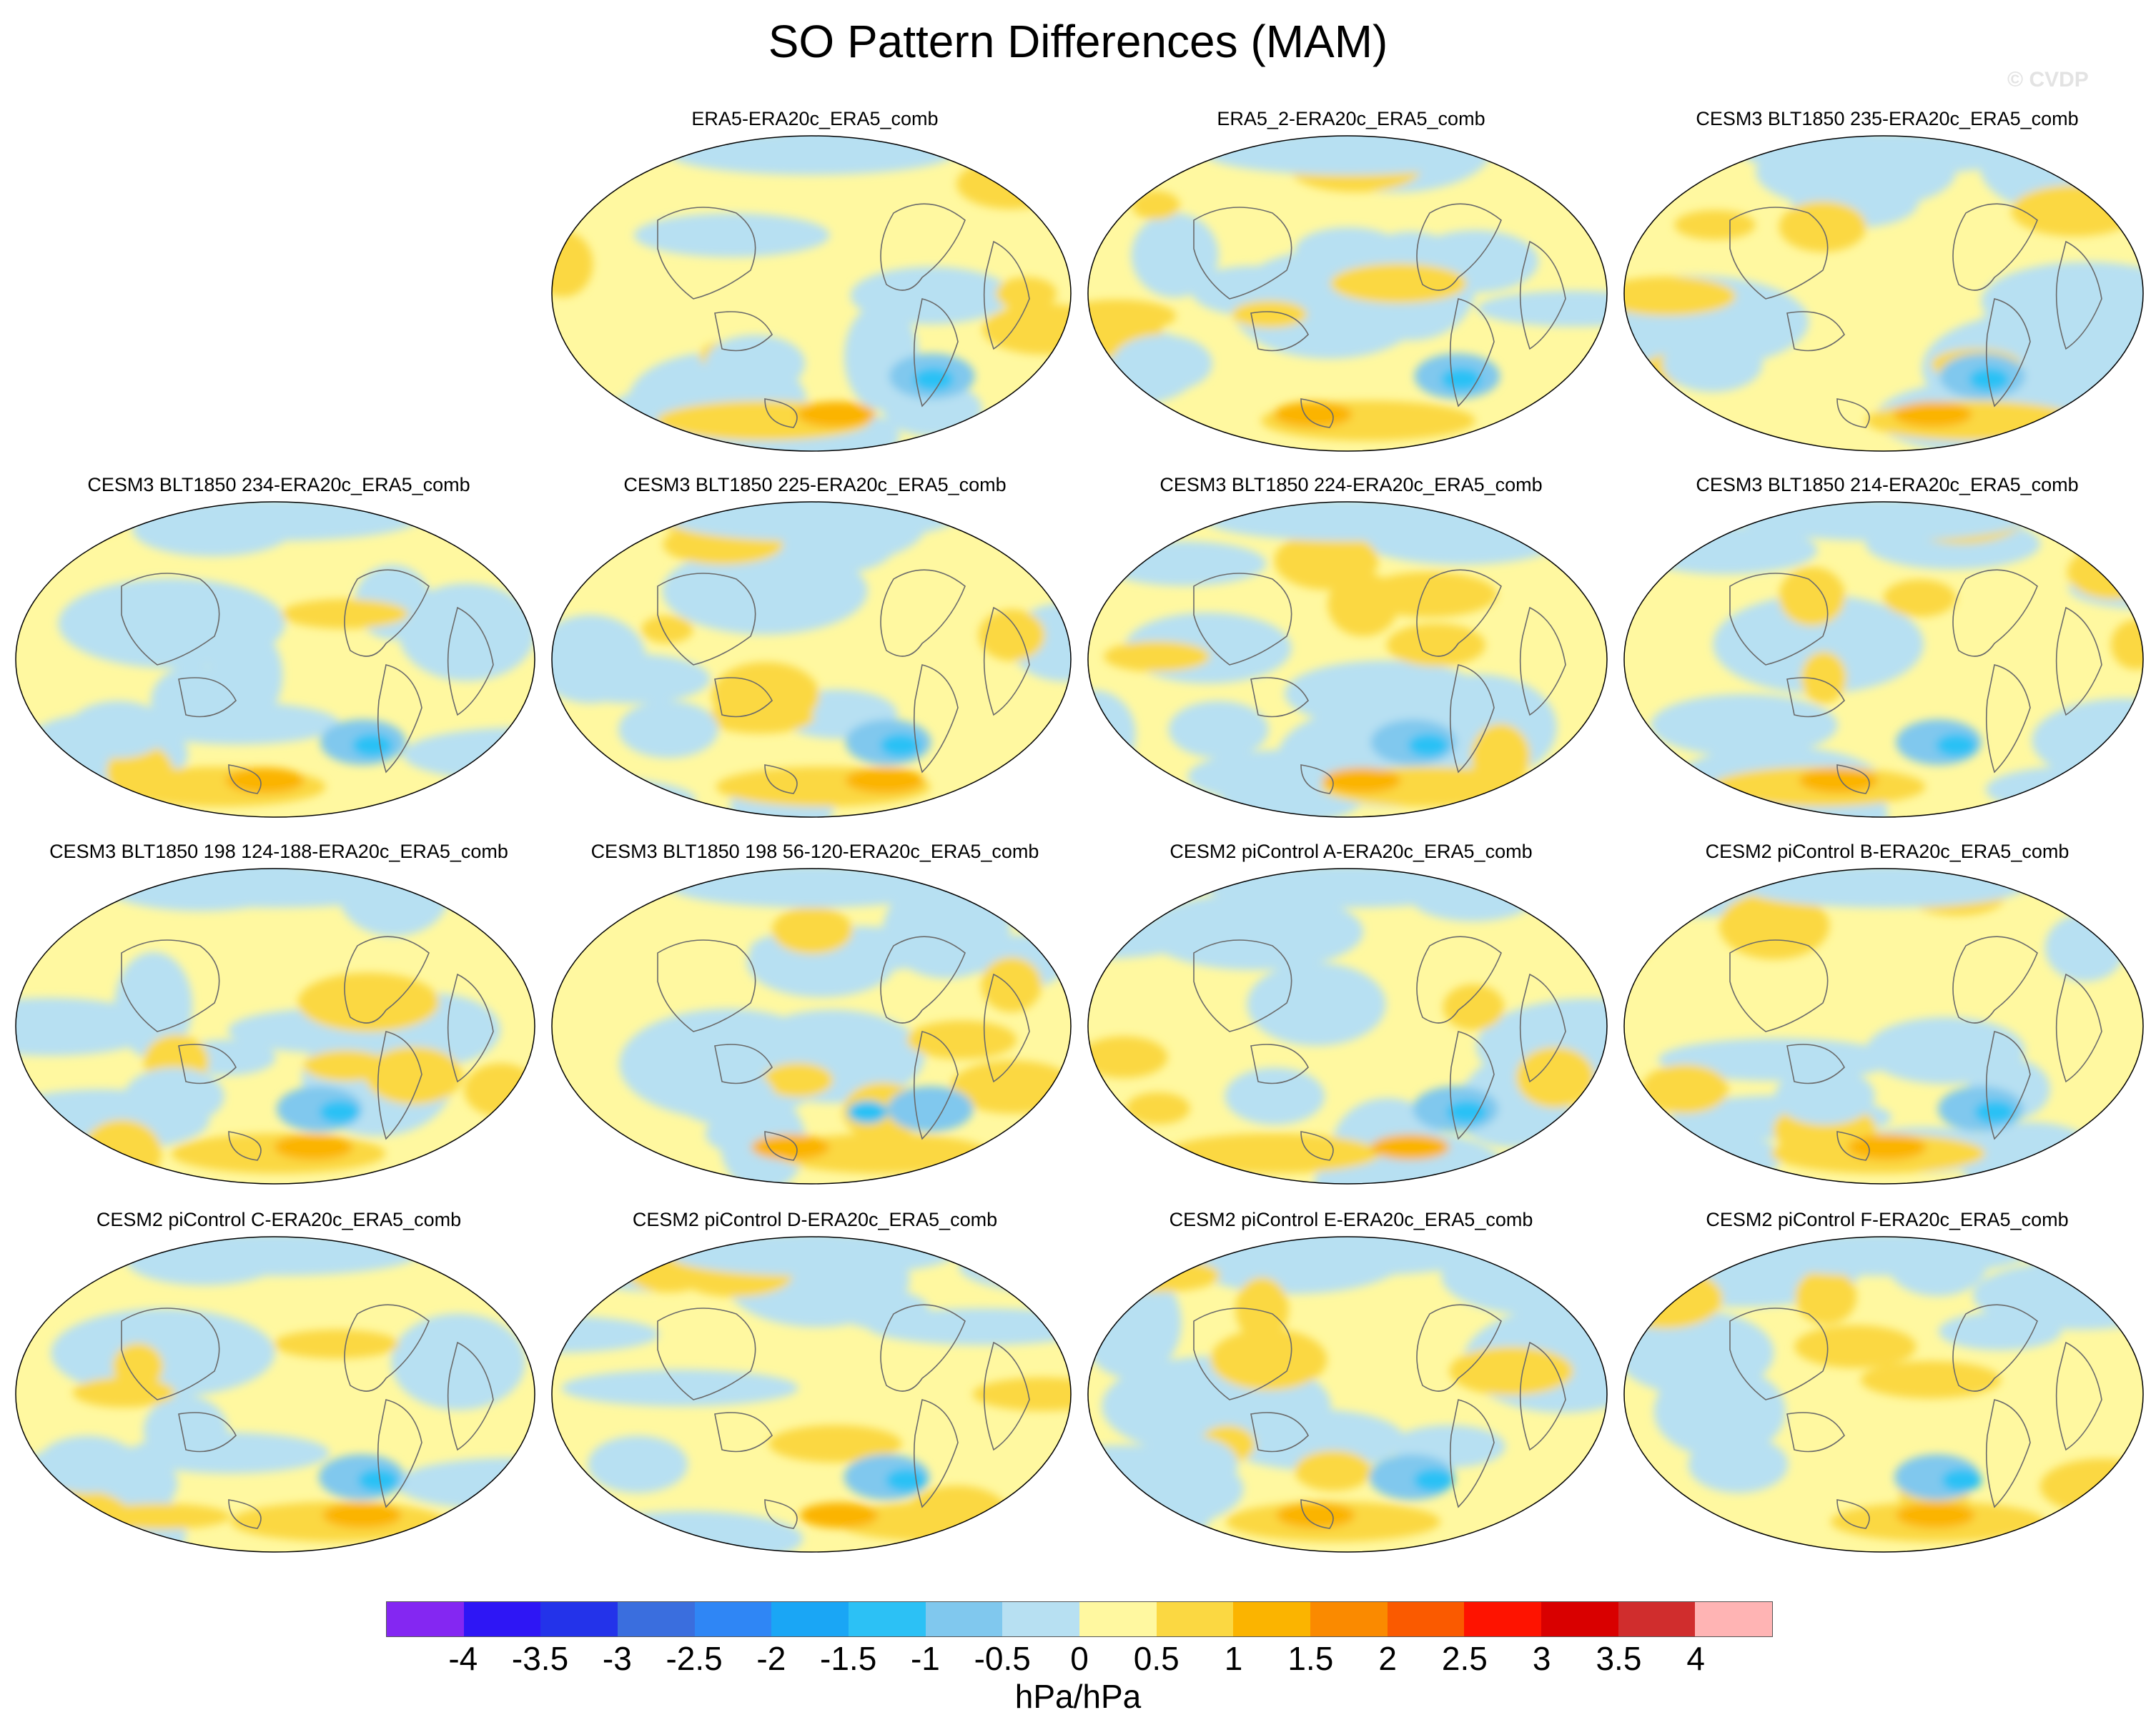 The width and height of the screenshot is (2156, 1730). Describe the element at coordinates (463, 1658) in the screenshot. I see `colorbar-tick-label: -4` at that location.